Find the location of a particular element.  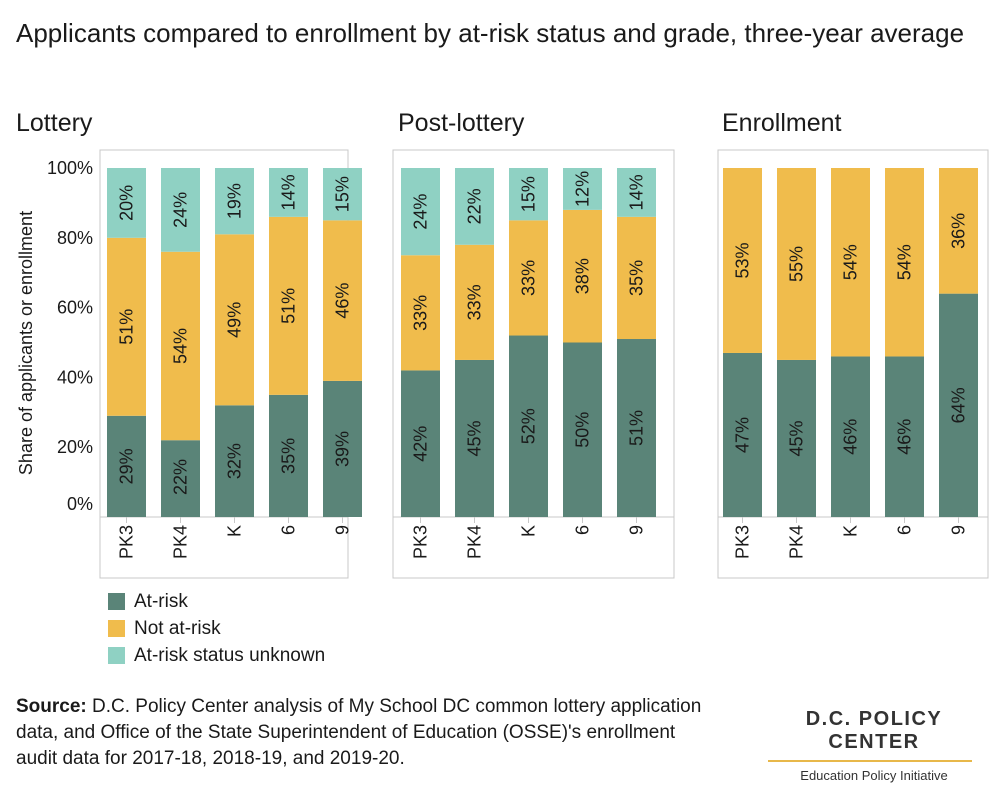

logo-org-name: D.C. POLICY CENTER is located at coordinates (874, 730).